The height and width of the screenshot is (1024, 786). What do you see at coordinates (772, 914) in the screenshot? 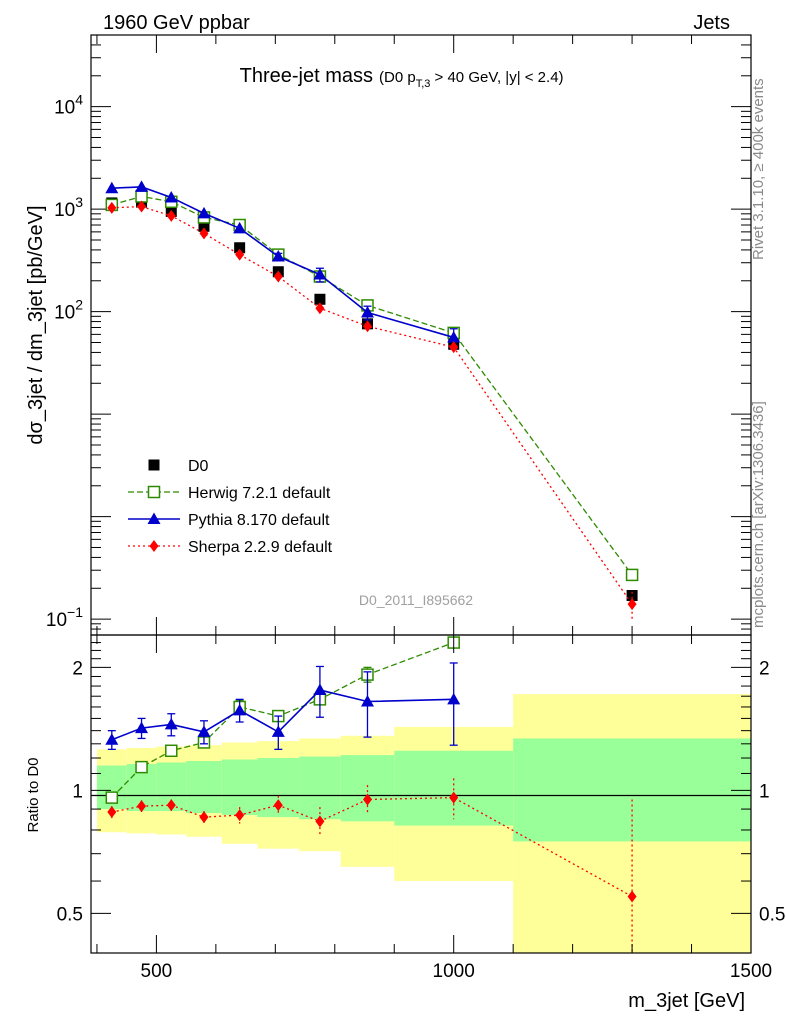
I see `ratio-y-tick-label-right: 0.5` at bounding box center [772, 914].